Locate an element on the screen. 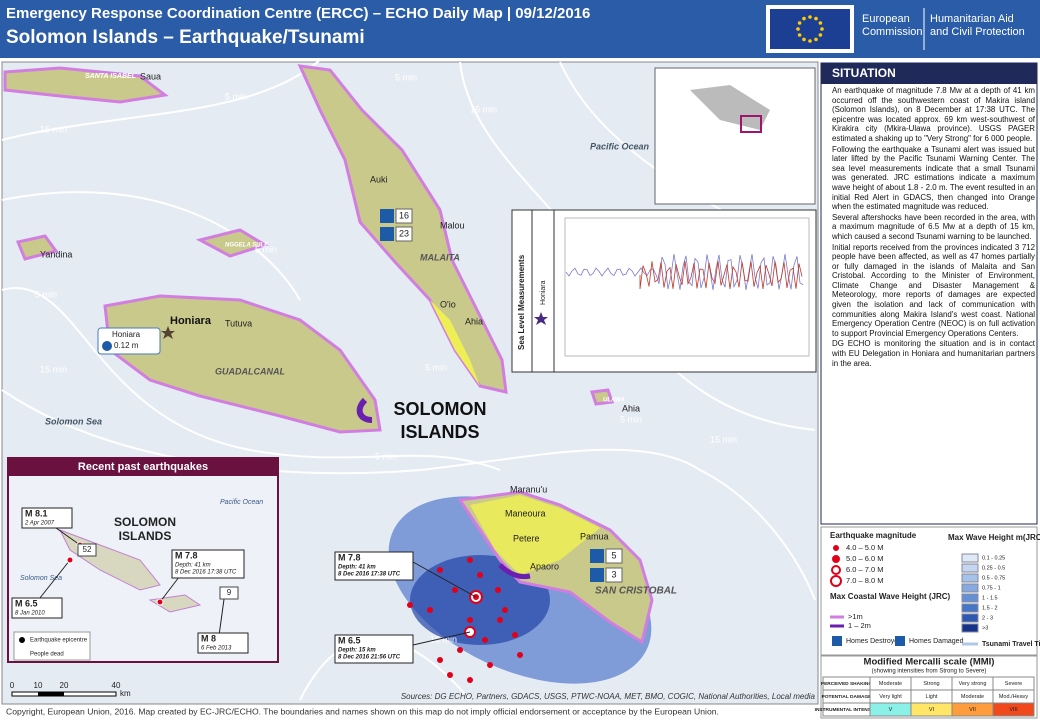 This screenshot has width=1040, height=720. map-label: Pamua is located at coordinates (594, 536).